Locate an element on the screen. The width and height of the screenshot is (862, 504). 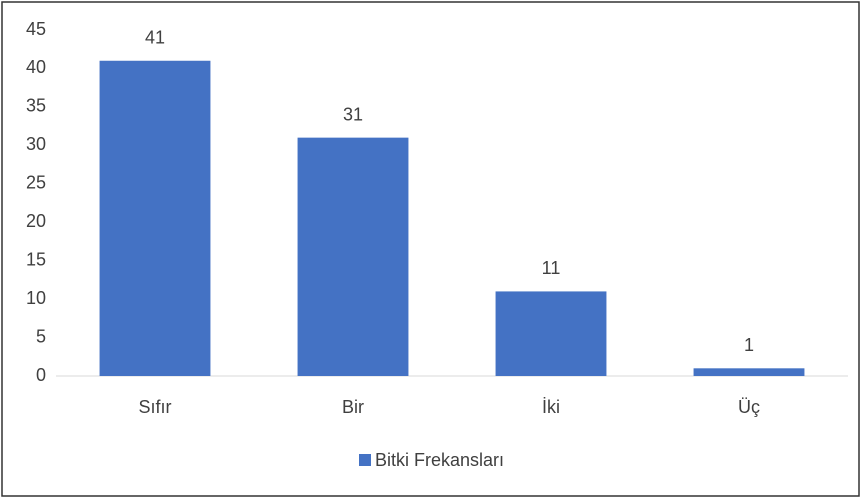
x-tick-label: Bir is located at coordinates (353, 407).